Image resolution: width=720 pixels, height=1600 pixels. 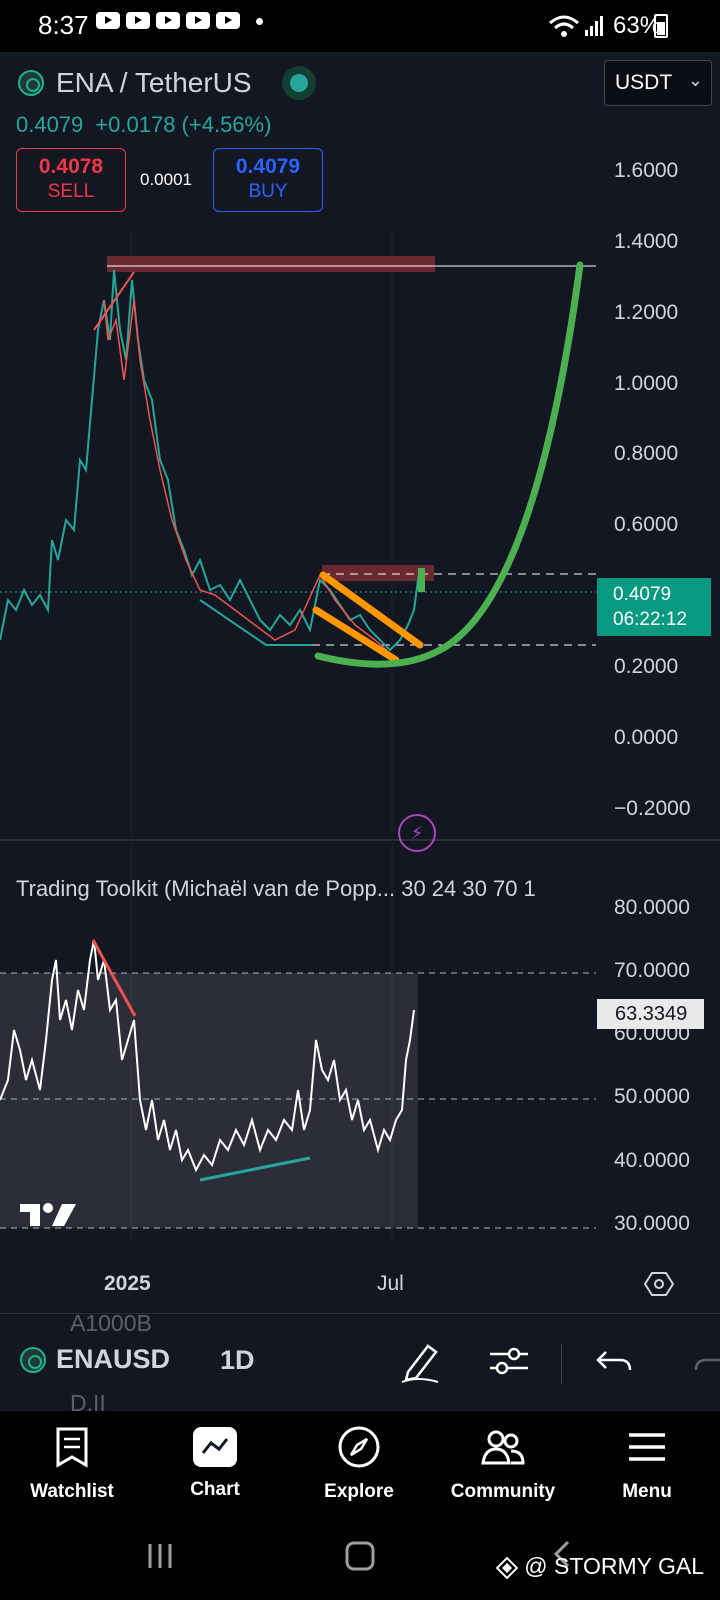 I want to click on ticker-name: ENAUSD, so click(x=113, y=1359).